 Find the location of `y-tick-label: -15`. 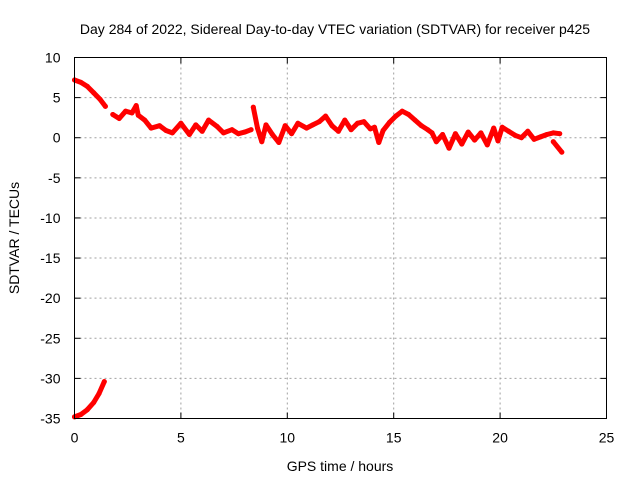

y-tick-label: -15 is located at coordinates (50, 258).